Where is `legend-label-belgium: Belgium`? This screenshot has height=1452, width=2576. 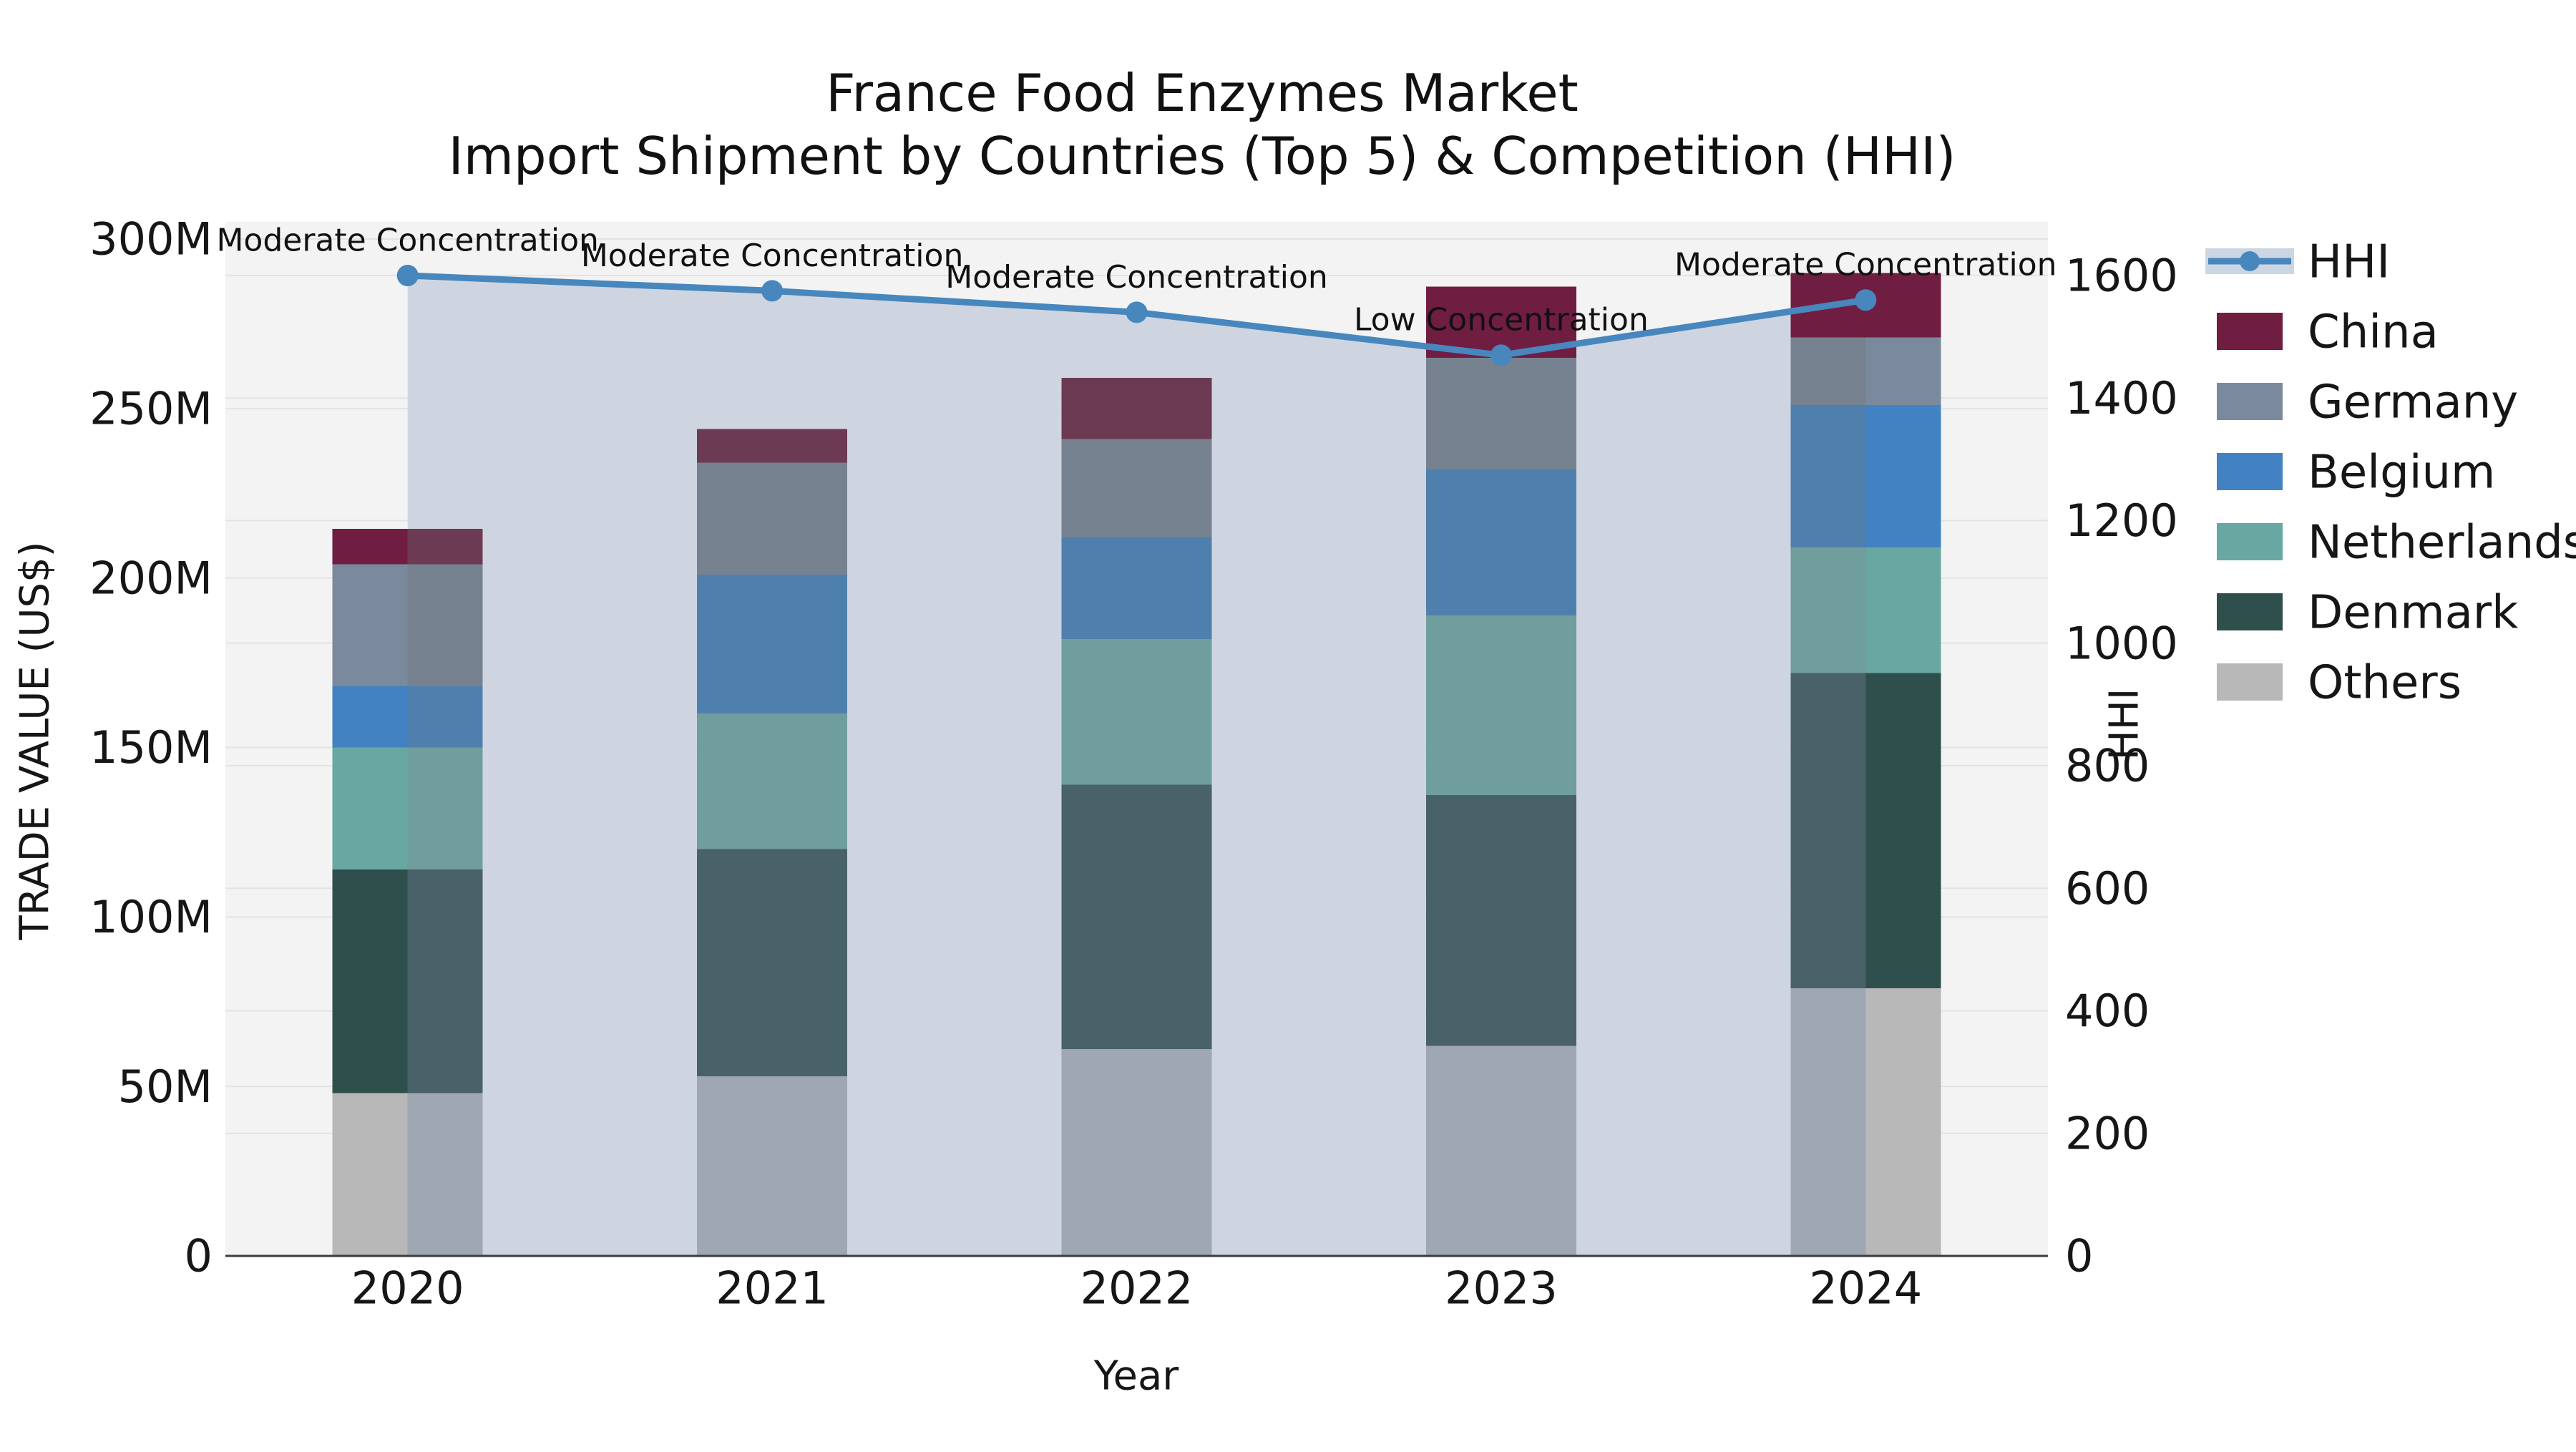
legend-label-belgium: Belgium is located at coordinates (2401, 473).